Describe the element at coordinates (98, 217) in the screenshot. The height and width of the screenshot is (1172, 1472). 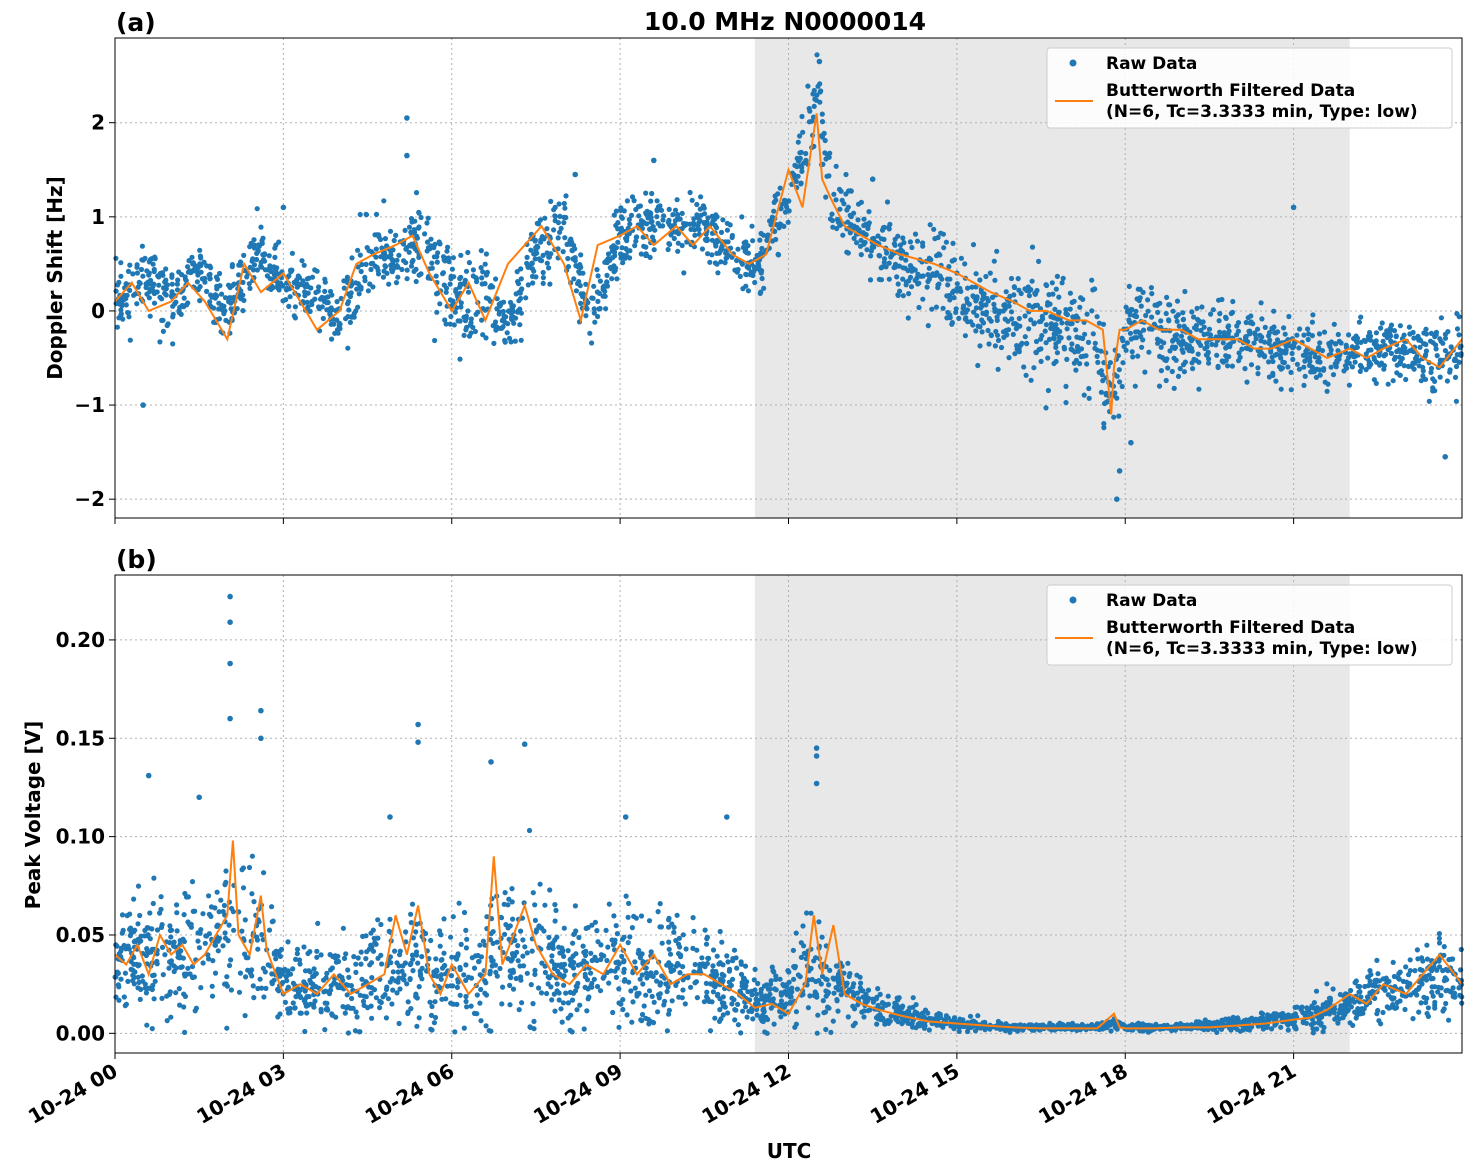
I see `y-tick-label: 1` at that location.